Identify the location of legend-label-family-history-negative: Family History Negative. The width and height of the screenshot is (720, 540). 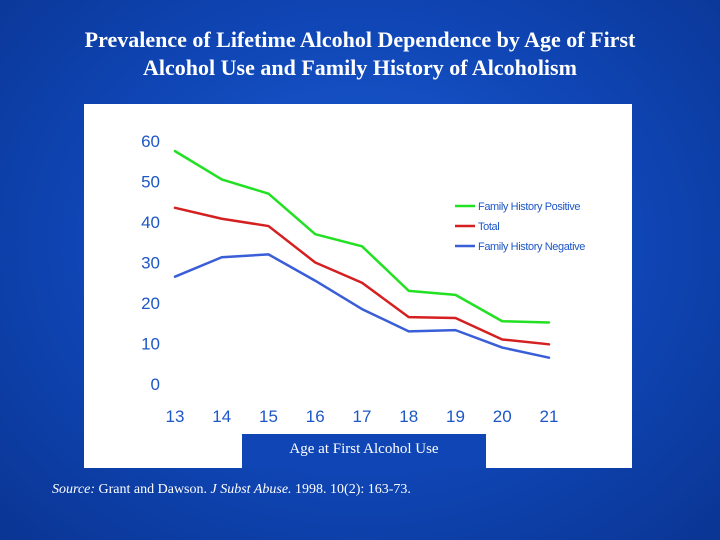
(531, 247).